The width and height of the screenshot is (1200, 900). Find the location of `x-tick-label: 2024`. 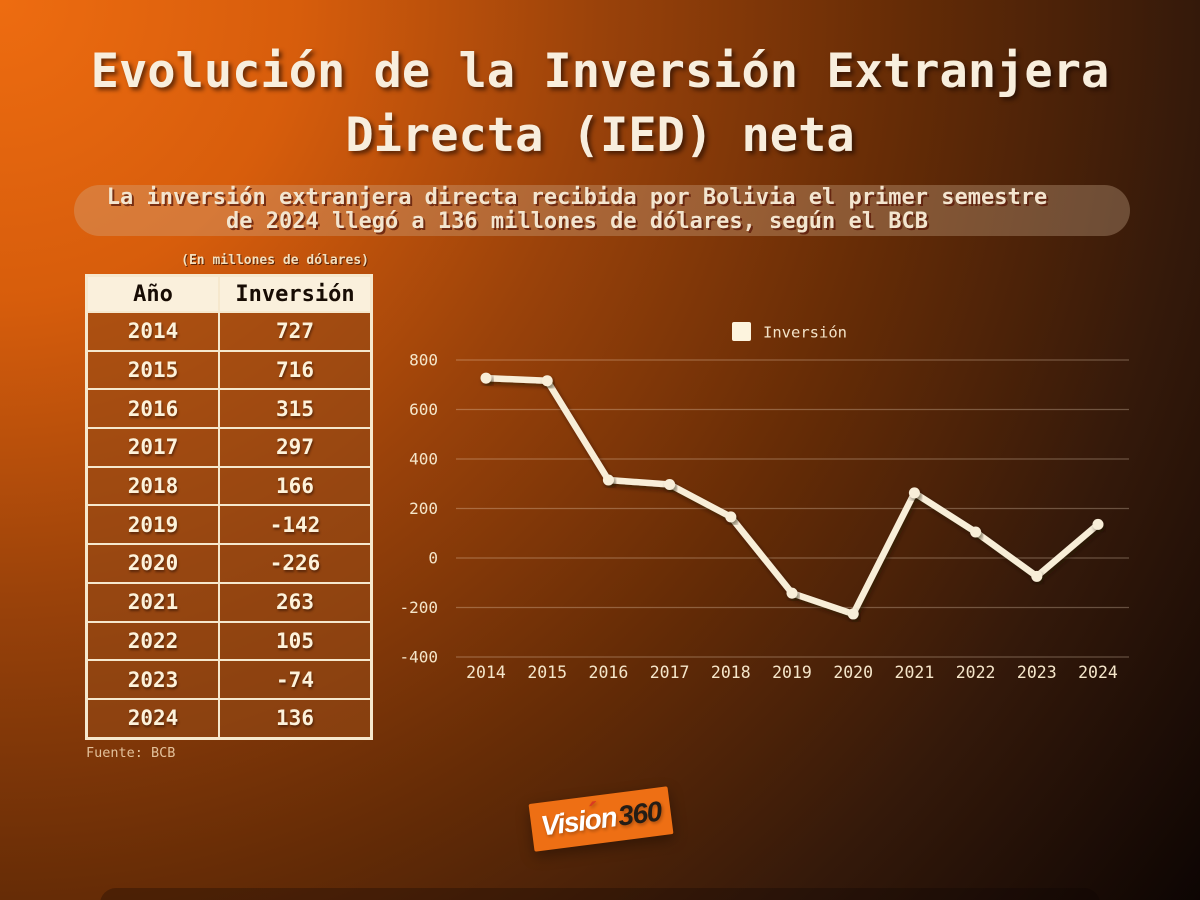

x-tick-label: 2024 is located at coordinates (1098, 672).